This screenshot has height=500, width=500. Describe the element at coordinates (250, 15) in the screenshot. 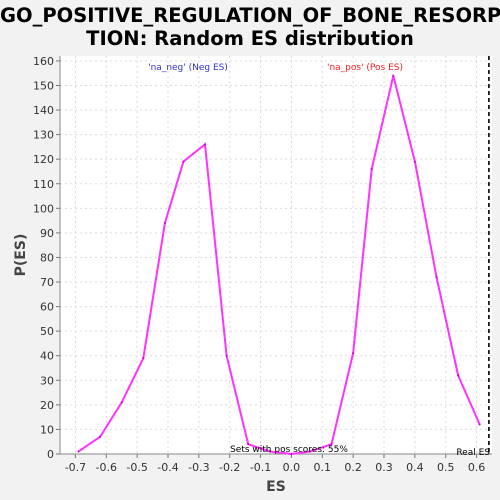

I see `chart-title-line1: GO_POSITIVE_REGULATION_OF_BONE_RESORP` at that location.